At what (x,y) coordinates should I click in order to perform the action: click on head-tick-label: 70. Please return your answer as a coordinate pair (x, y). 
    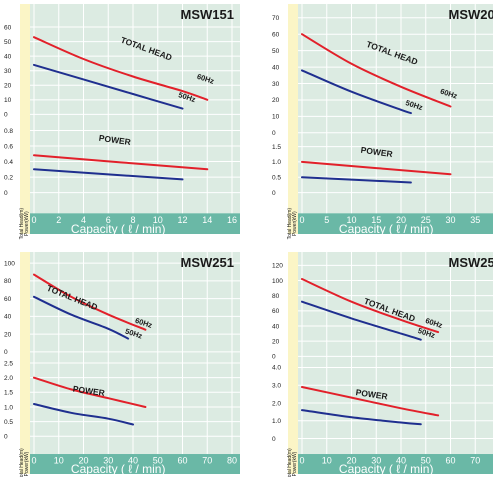
    Looking at the image, I should click on (276, 18).